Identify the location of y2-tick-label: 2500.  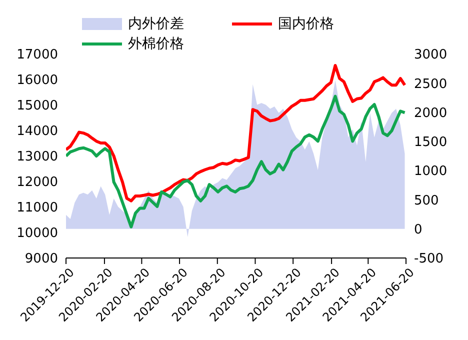
(431, 84).